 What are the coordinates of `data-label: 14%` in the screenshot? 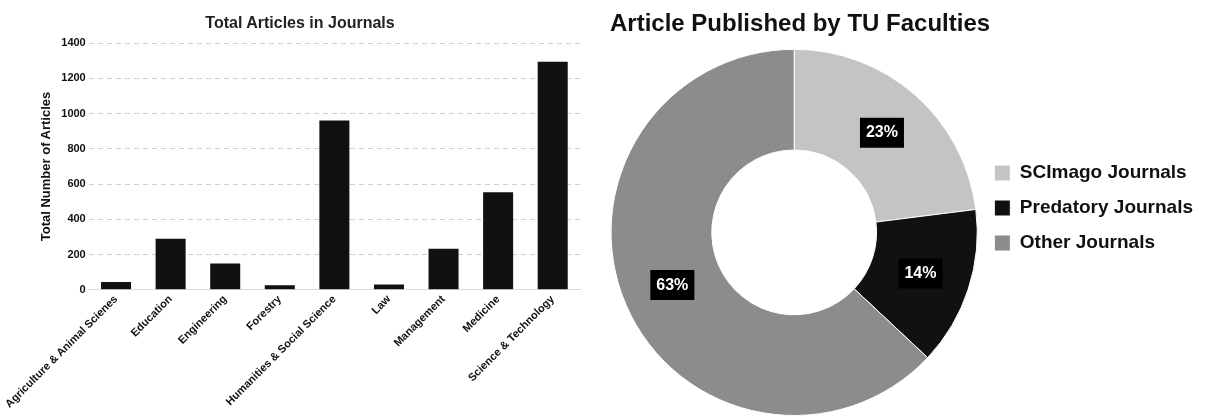 It's located at (920, 272).